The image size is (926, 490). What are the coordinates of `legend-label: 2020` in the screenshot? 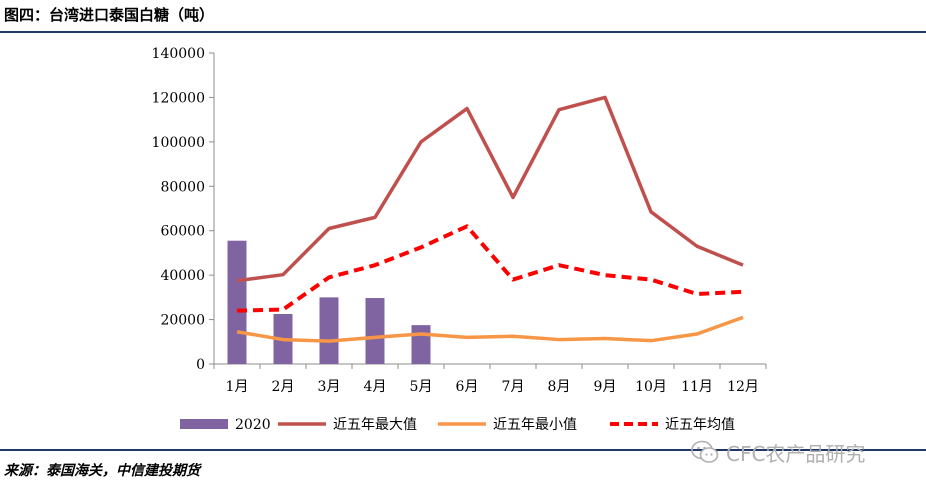 It's located at (253, 425).